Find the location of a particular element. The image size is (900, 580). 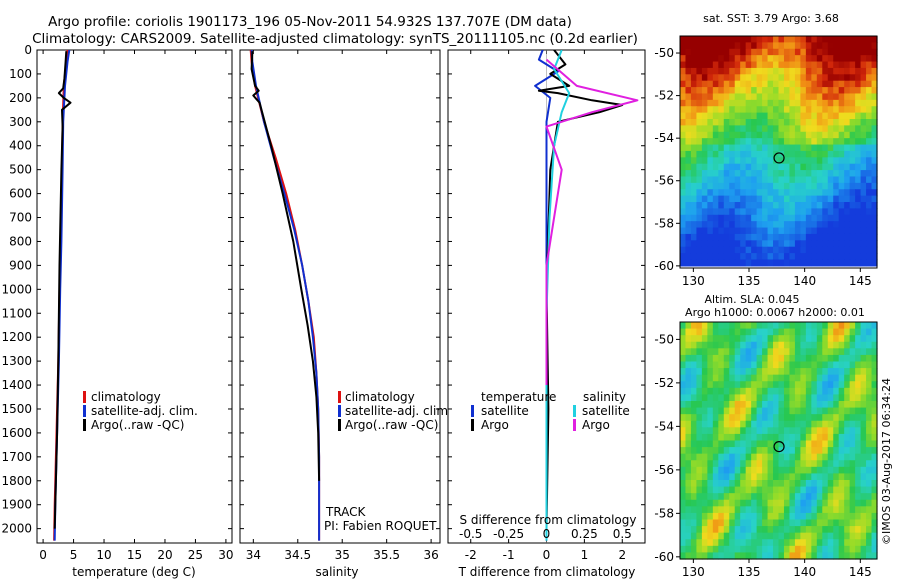

legend-swatch-satellite is located at coordinates (339, 411).